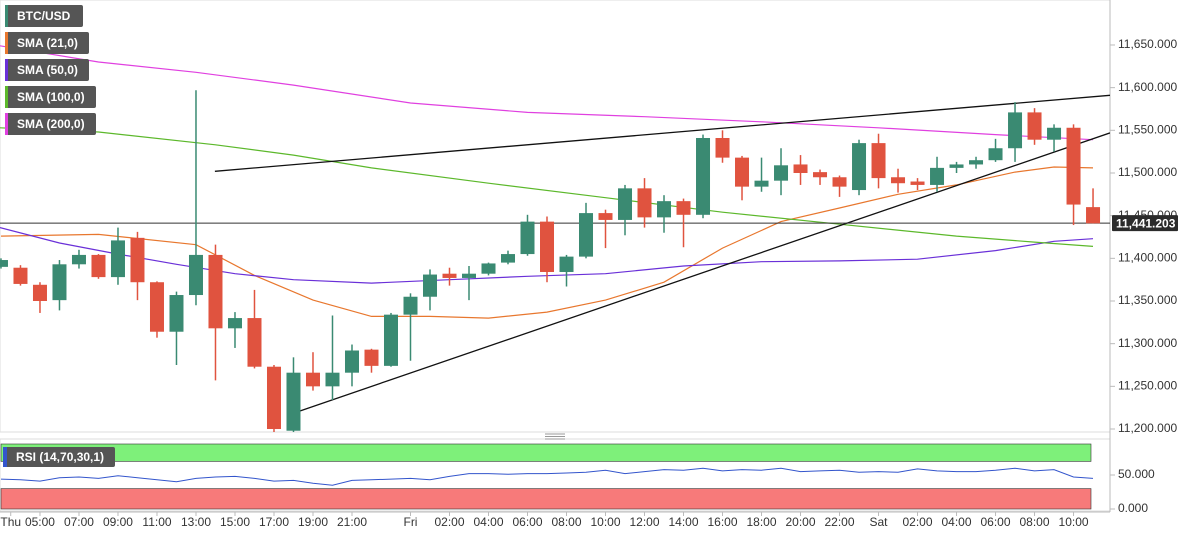  What do you see at coordinates (410, 522) in the screenshot?
I see `x-tick-label: Fri` at bounding box center [410, 522].